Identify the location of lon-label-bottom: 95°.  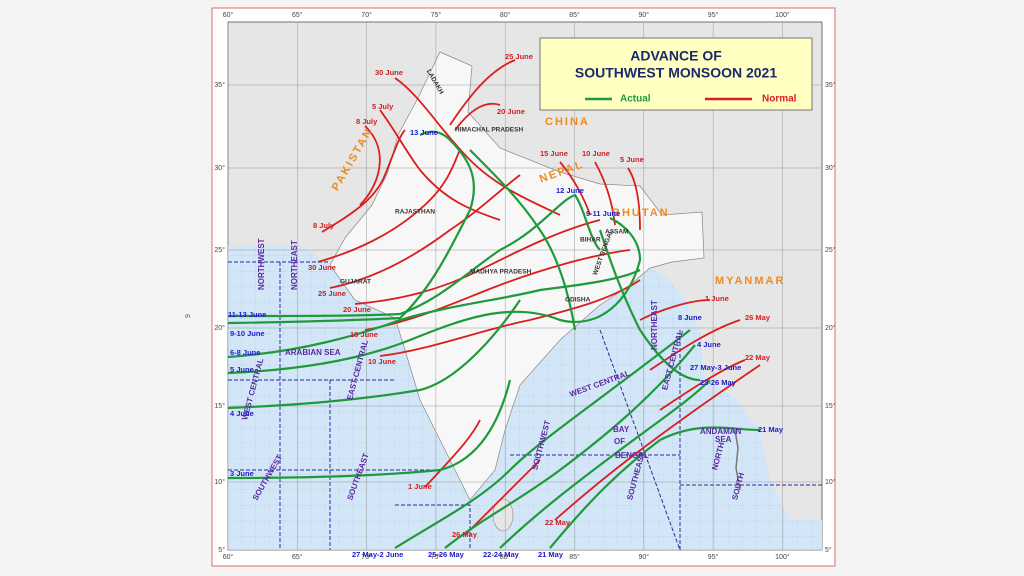
(713, 557).